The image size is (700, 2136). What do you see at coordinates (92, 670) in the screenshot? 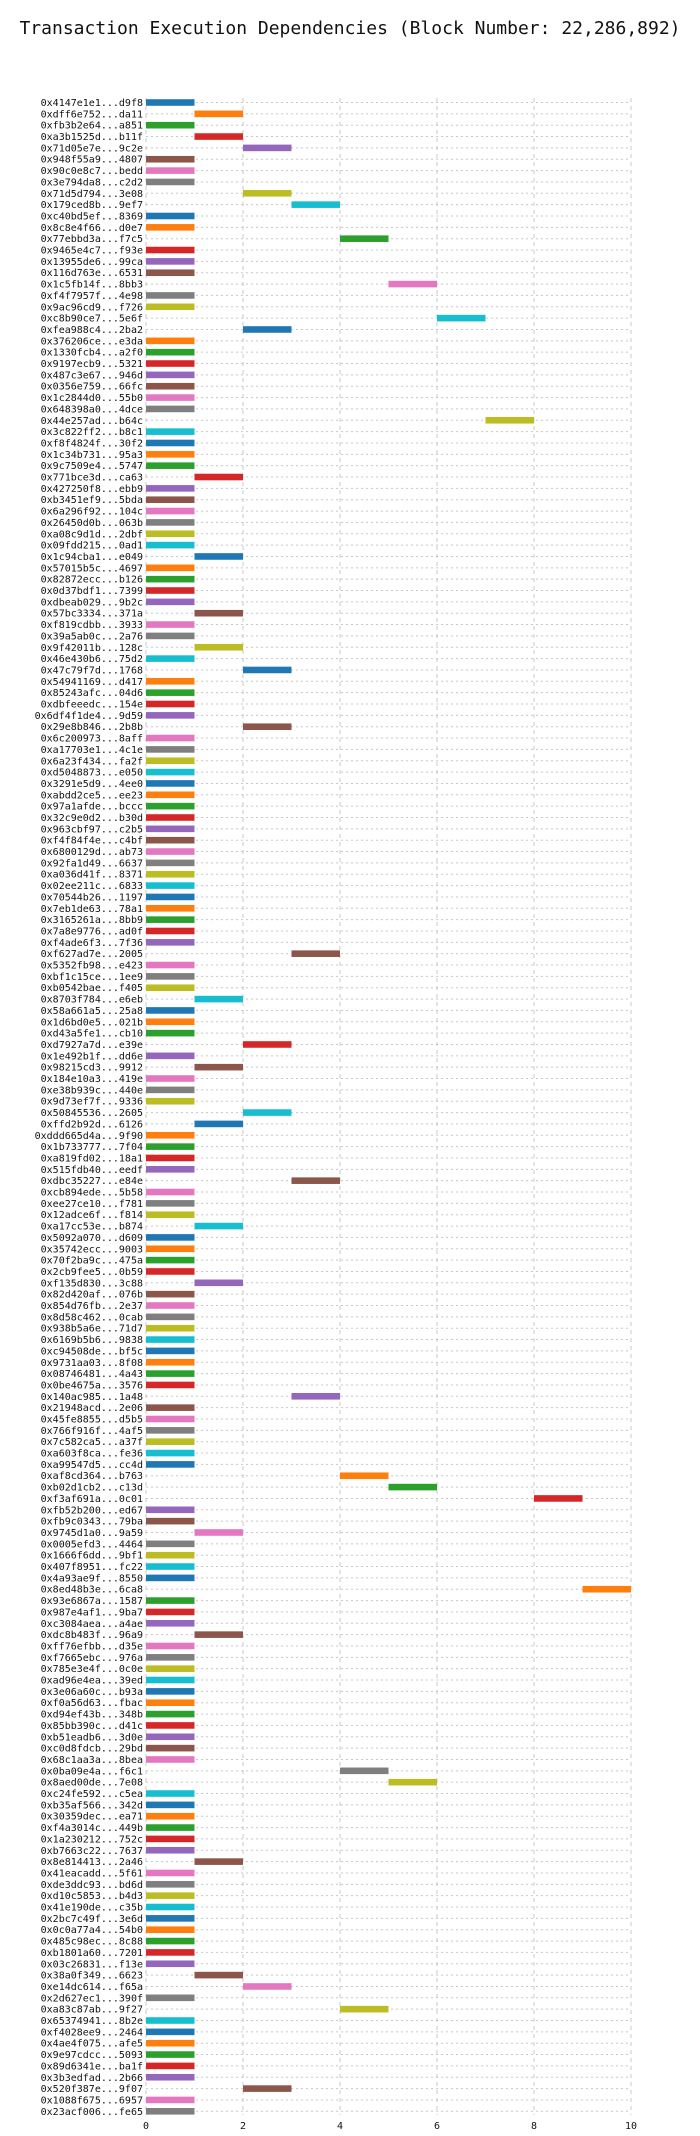
I see `transaction-label: 0x47c79f7d...1768` at bounding box center [92, 670].